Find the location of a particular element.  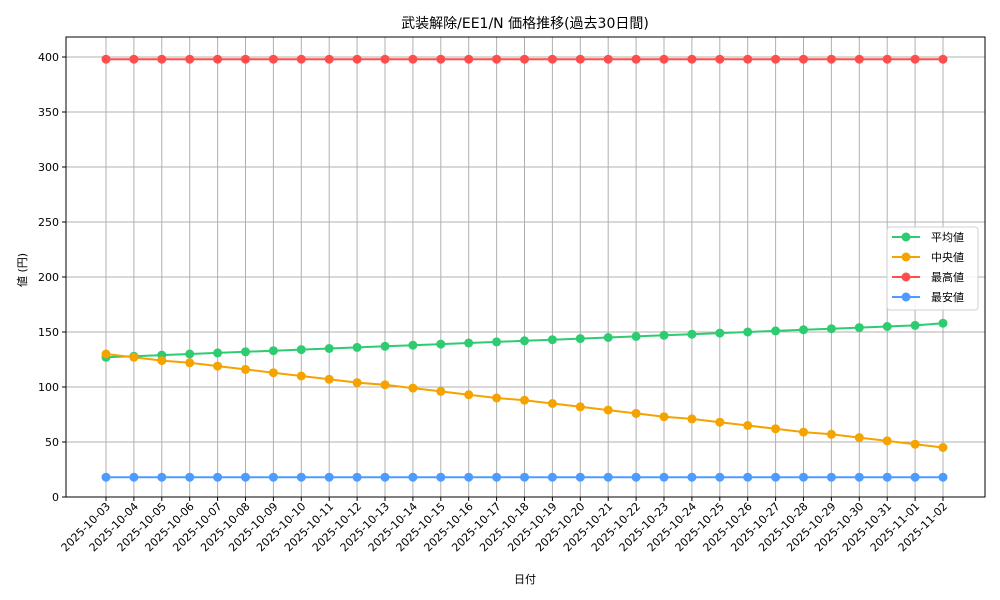

y-axis-label: 値 (円) is located at coordinates (22, 270).